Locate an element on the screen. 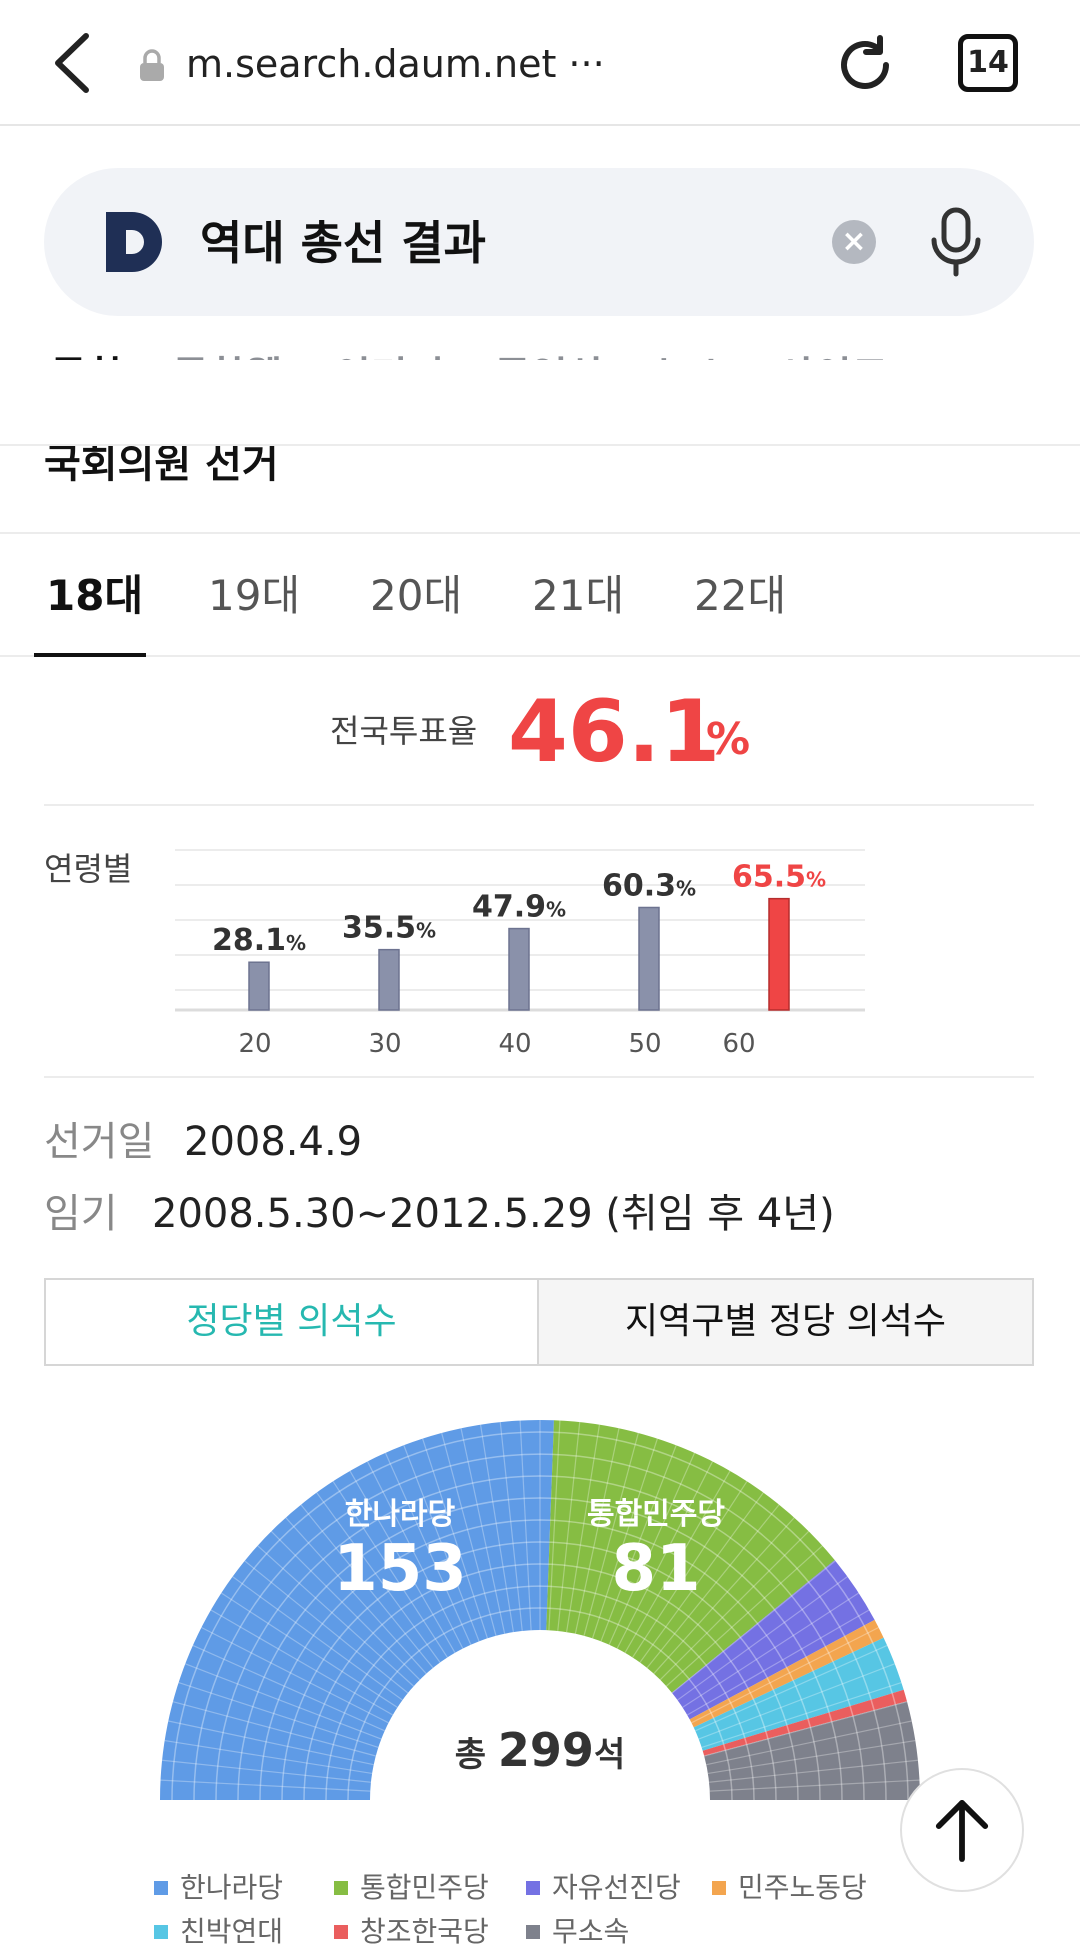 The width and height of the screenshot is (1080, 1955). legend-label: 민주노동당 is located at coordinates (802, 1887).